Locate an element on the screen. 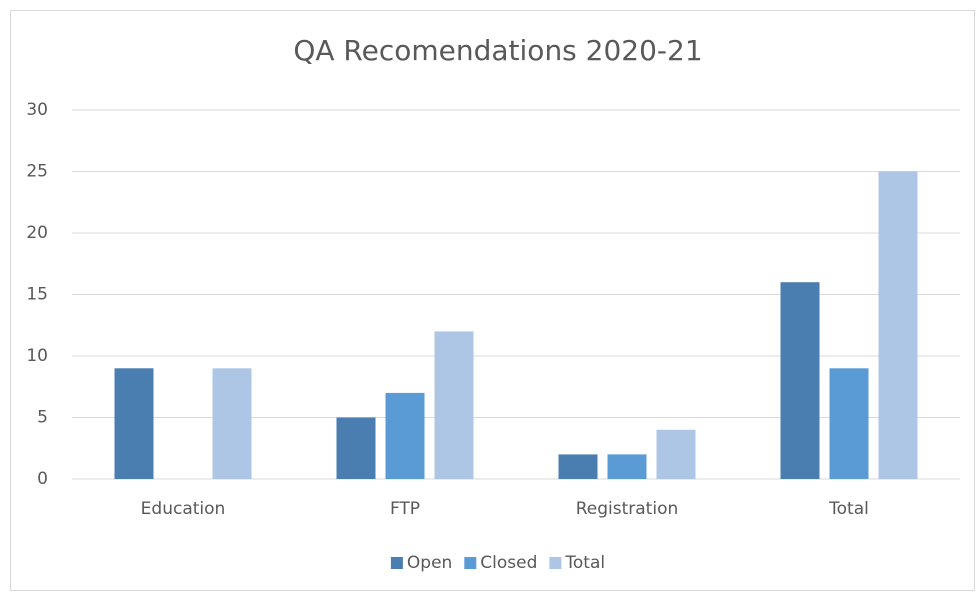 This screenshot has height=592, width=976. x-tick-label: Education is located at coordinates (183, 509).